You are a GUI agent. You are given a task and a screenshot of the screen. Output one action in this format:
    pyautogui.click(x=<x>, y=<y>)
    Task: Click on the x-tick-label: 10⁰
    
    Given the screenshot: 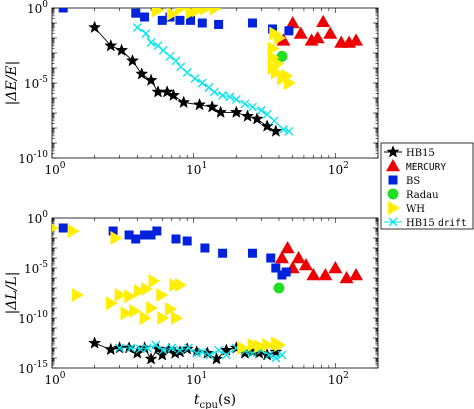 What is the action you would take?
    pyautogui.click(x=54, y=169)
    